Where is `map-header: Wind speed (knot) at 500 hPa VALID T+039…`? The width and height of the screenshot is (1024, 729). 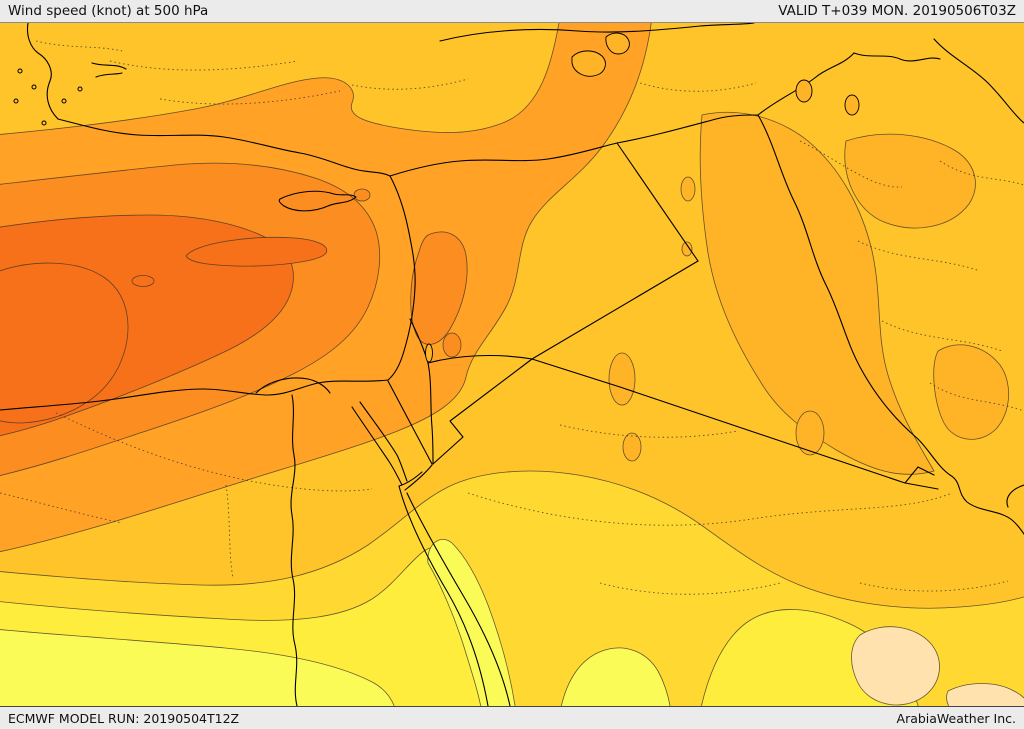
map-header: Wind speed (knot) at 500 hPa VALID T+039… is located at coordinates (512, 11).